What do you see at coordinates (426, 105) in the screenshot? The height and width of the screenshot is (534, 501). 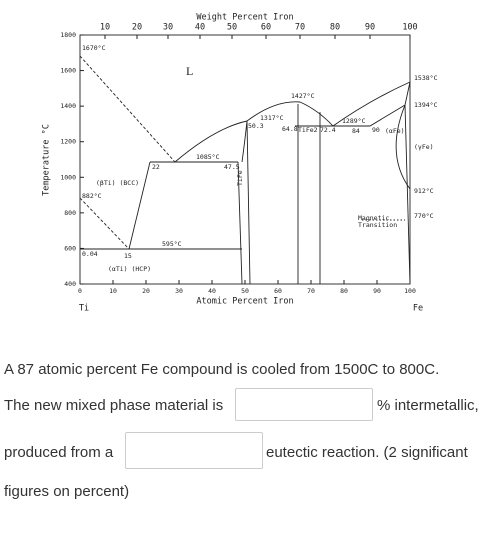 I see `diagram-label: 1394°C` at bounding box center [426, 105].